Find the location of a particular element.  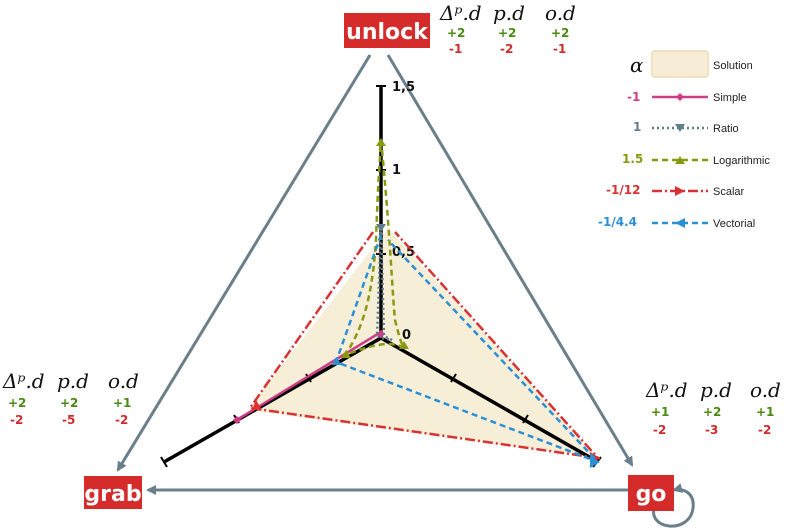

series-ratio-marker is located at coordinates (381, 228).